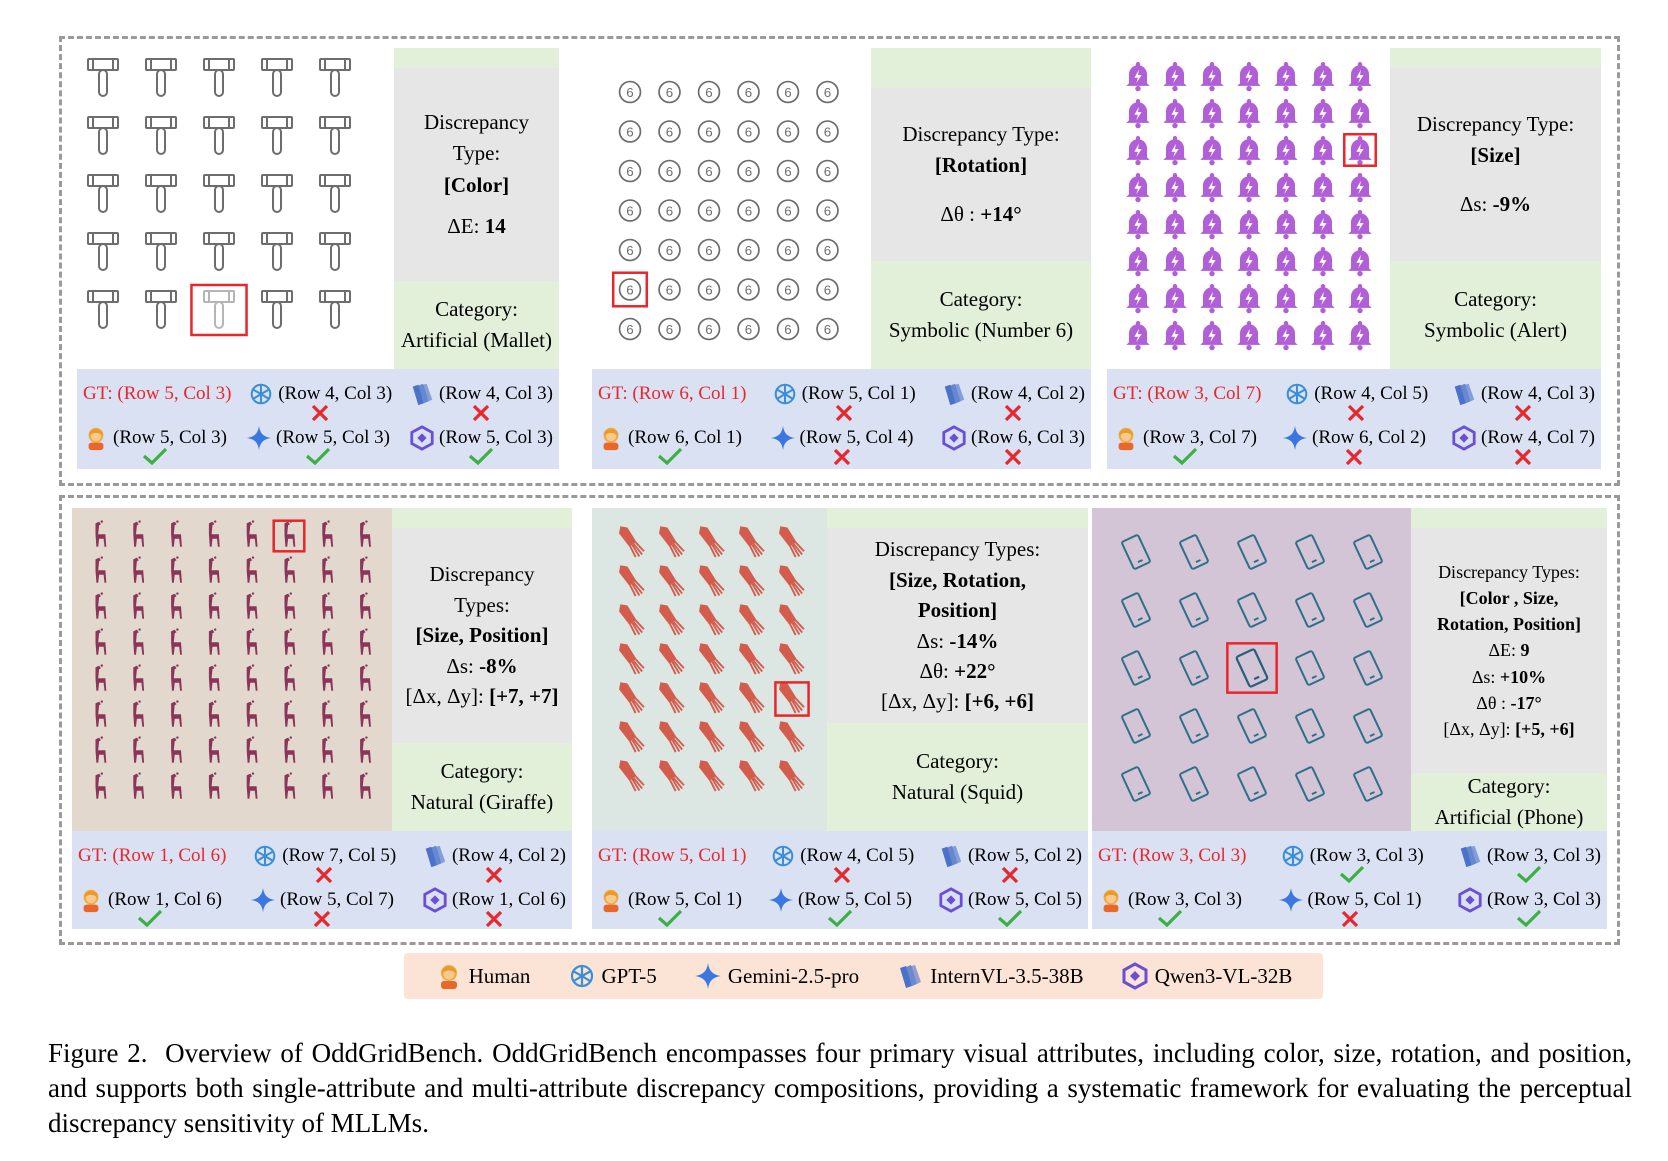 This screenshot has width=1668, height=1161. What do you see at coordinates (170, 437) in the screenshot?
I see `prediction-text: (Row 5, Col 3)` at bounding box center [170, 437].